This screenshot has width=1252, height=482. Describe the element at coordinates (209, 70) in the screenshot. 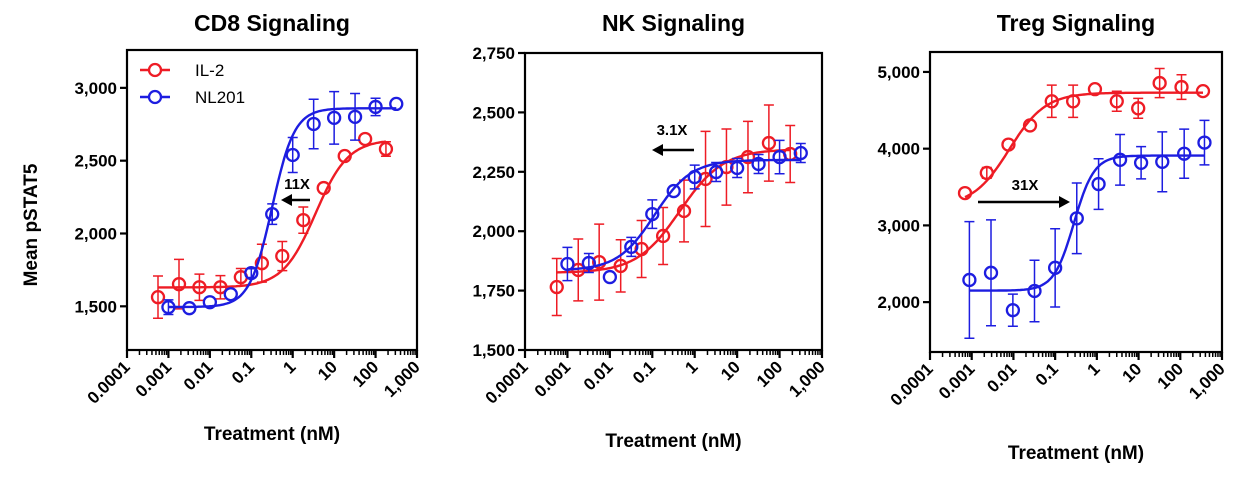

I see `legend-label: IL-2` at that location.